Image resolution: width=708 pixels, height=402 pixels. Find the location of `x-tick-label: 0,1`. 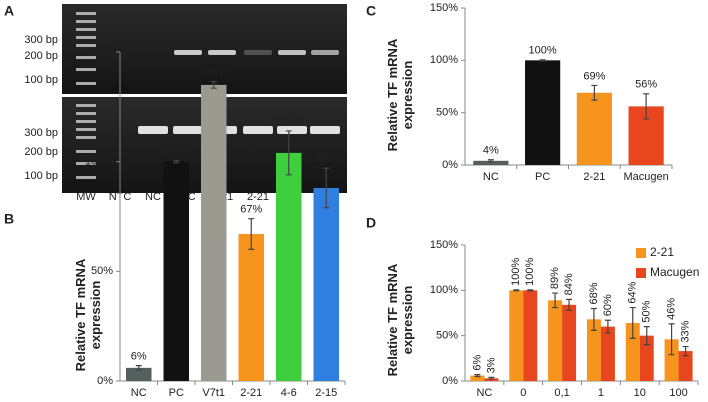

x-tick-label: 0,1 is located at coordinates (561, 393).